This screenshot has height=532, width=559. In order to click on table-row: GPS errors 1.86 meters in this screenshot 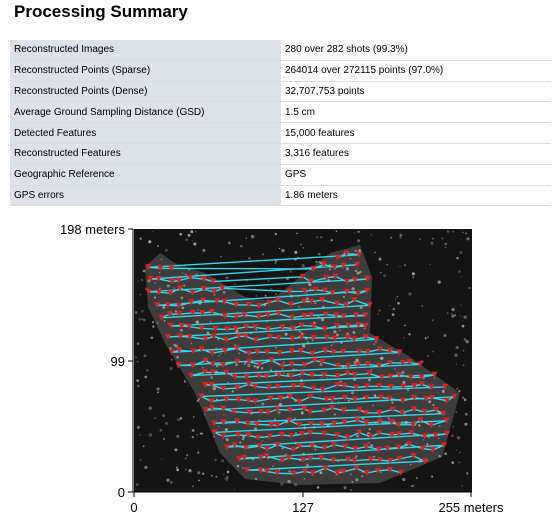, I will do `click(280, 196)`.